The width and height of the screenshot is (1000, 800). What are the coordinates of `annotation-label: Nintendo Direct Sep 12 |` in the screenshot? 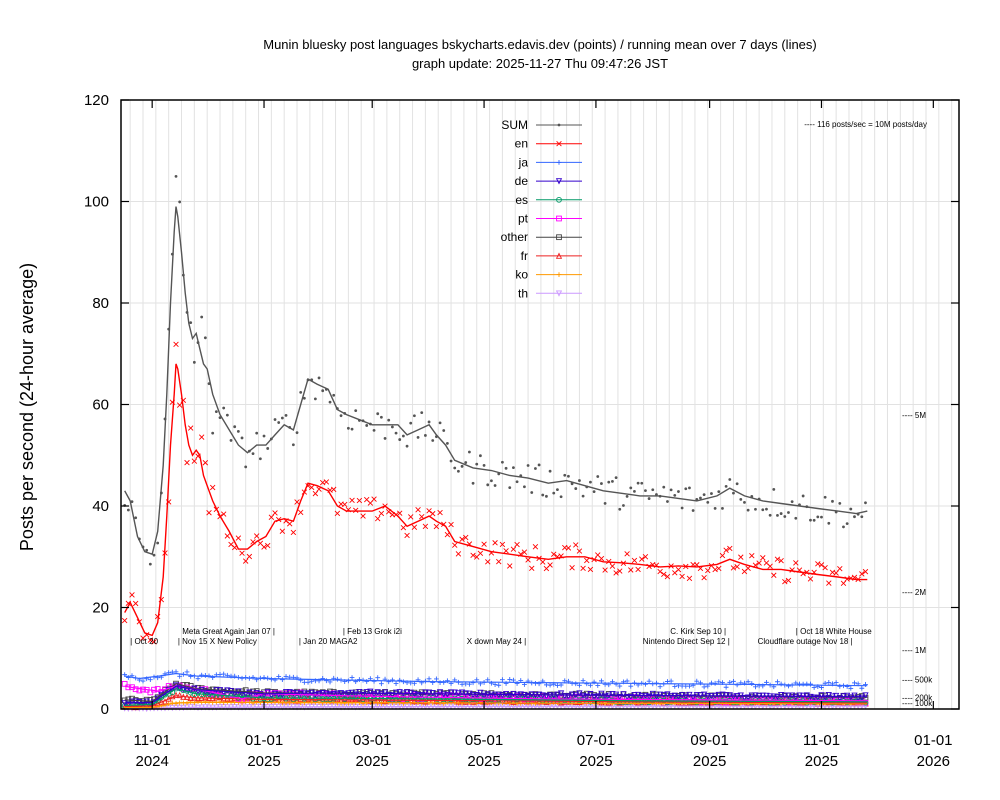 It's located at (686, 641).